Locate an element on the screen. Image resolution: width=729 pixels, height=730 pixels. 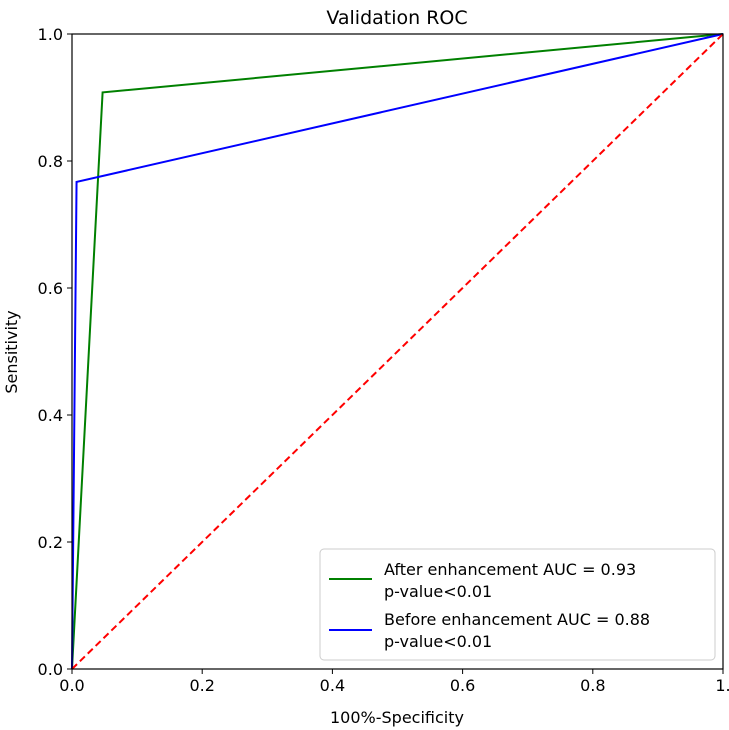
legend-note-before: p-value<0.01 is located at coordinates (438, 641).